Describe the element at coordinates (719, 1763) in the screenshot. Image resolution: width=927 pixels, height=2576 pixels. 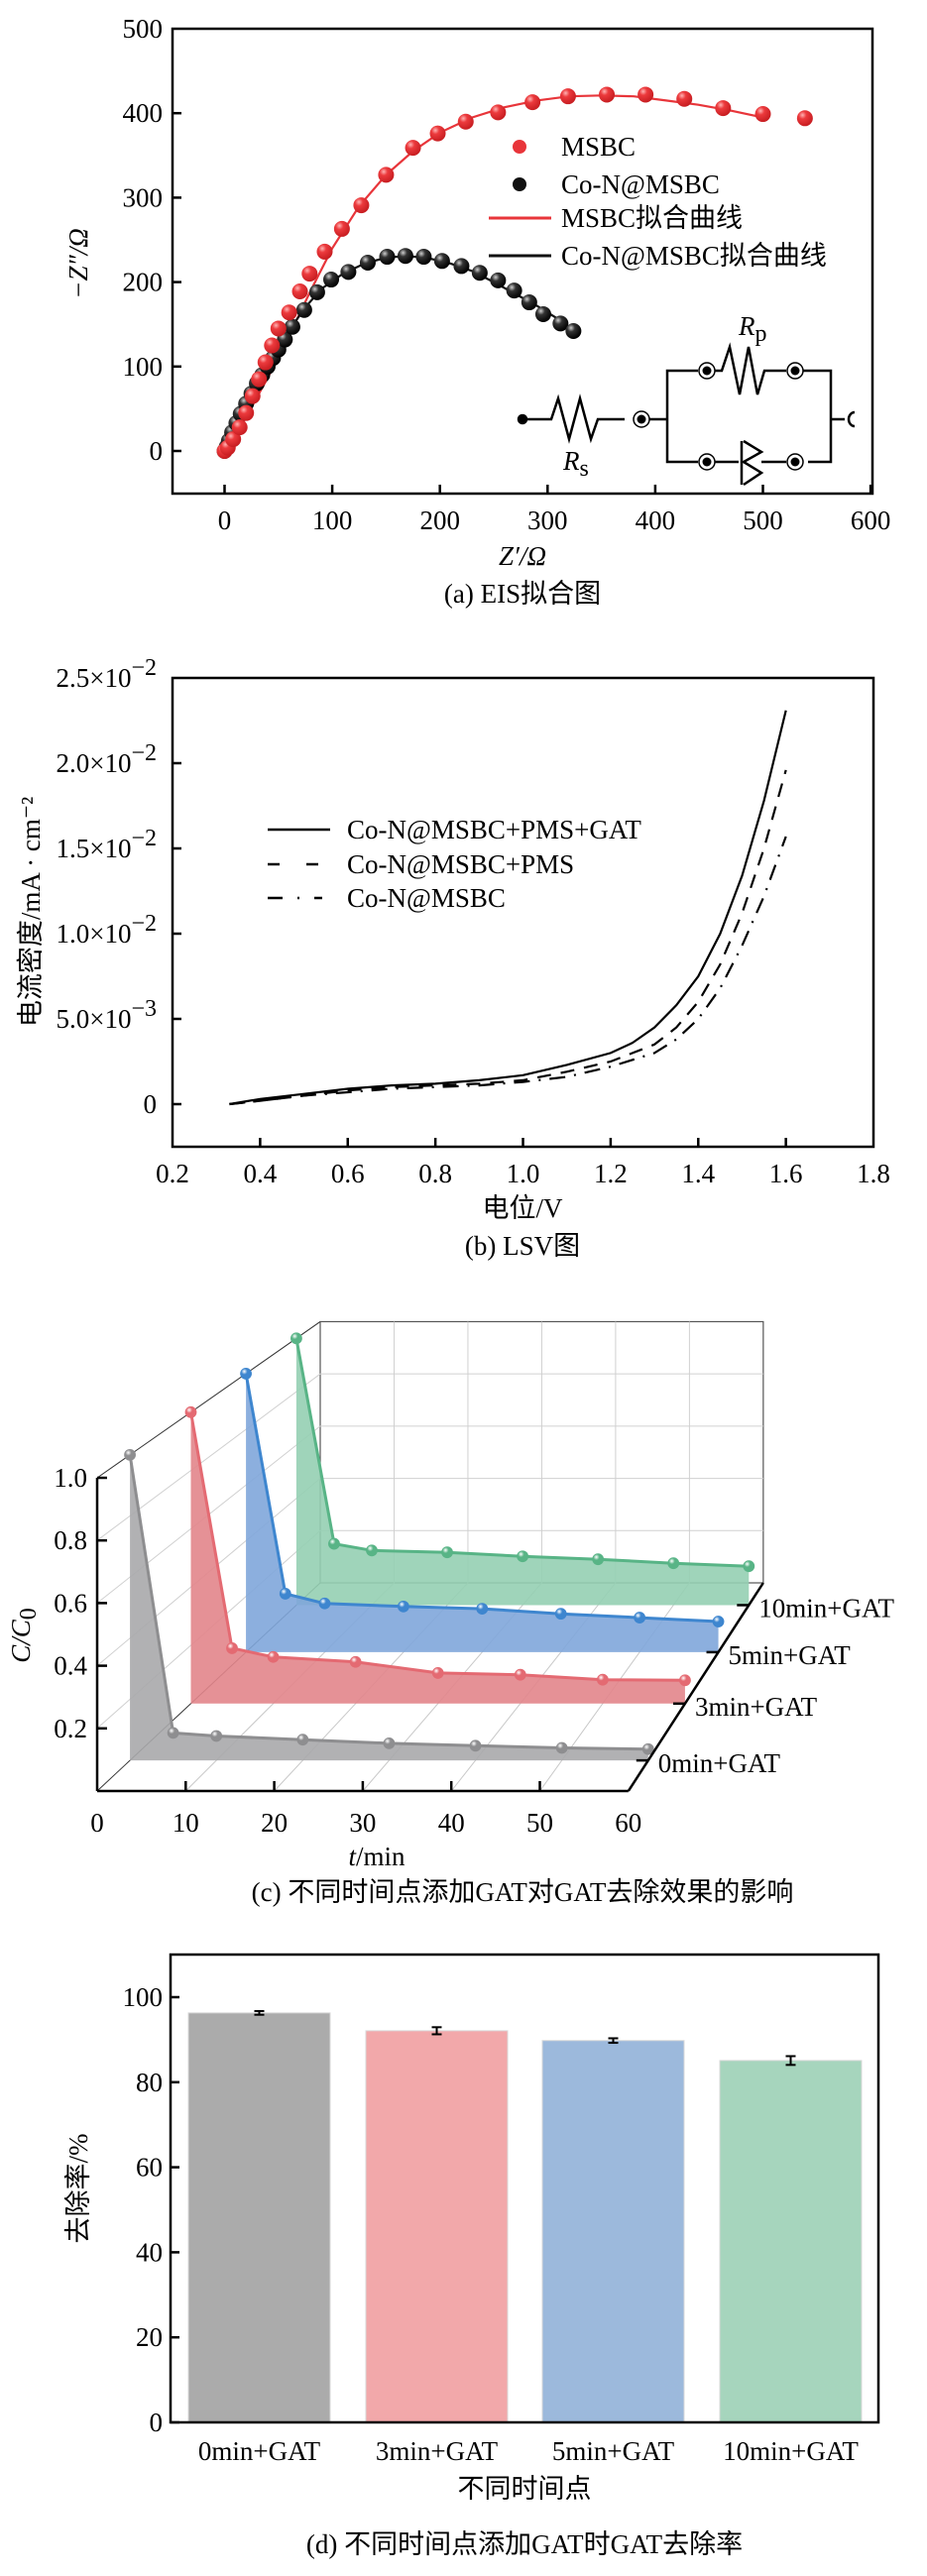
I see `series-depth-label: 0min+GAT` at that location.